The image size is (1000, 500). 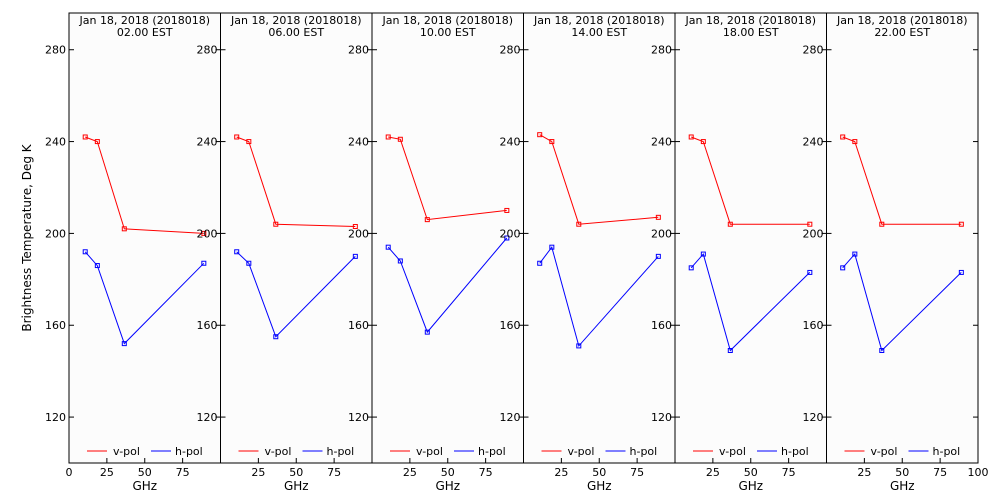 I want to click on panel-title-time: 22.00 EST, so click(x=902, y=32).